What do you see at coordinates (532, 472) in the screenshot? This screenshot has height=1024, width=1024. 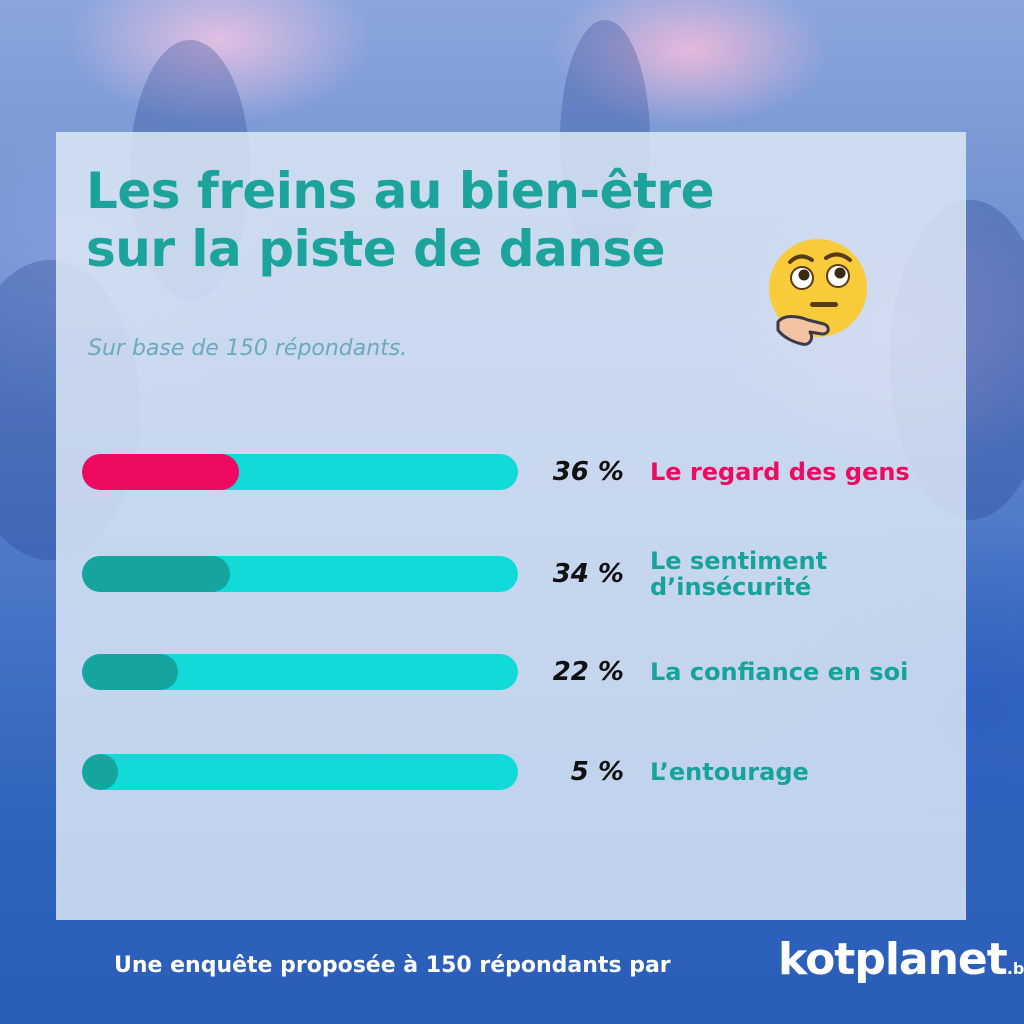 I see `bar-row: 36 % Le regard des gens` at bounding box center [532, 472].